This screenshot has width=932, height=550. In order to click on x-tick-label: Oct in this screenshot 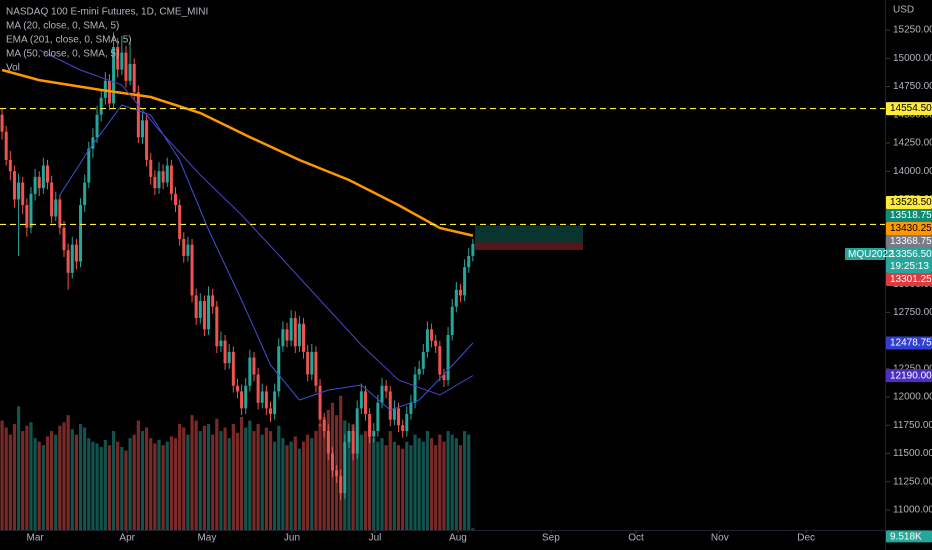, I will do `click(636, 538)`.